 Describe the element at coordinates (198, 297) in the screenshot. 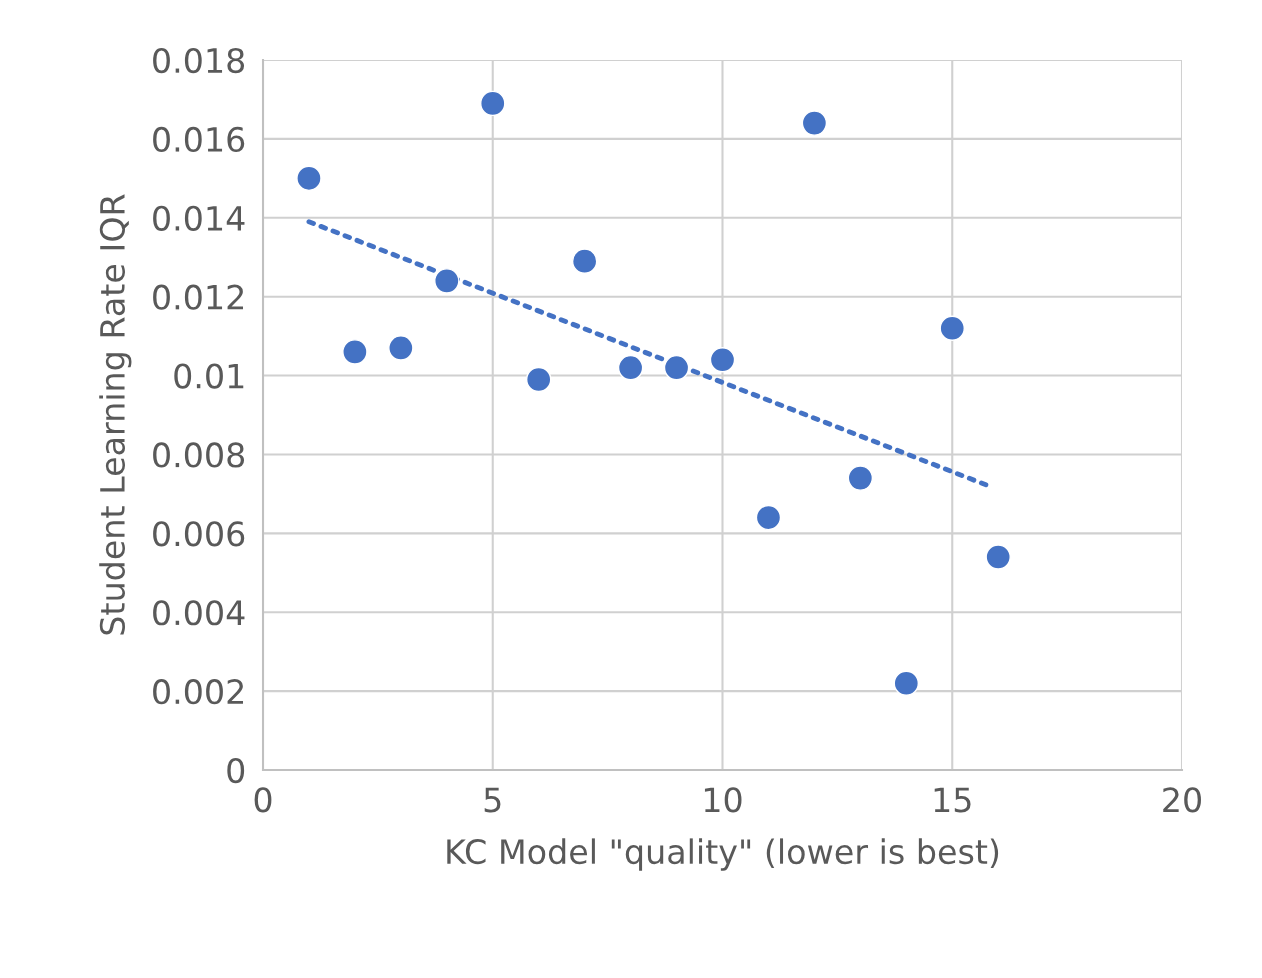

I see `y-tick-label: 0.012` at that location.